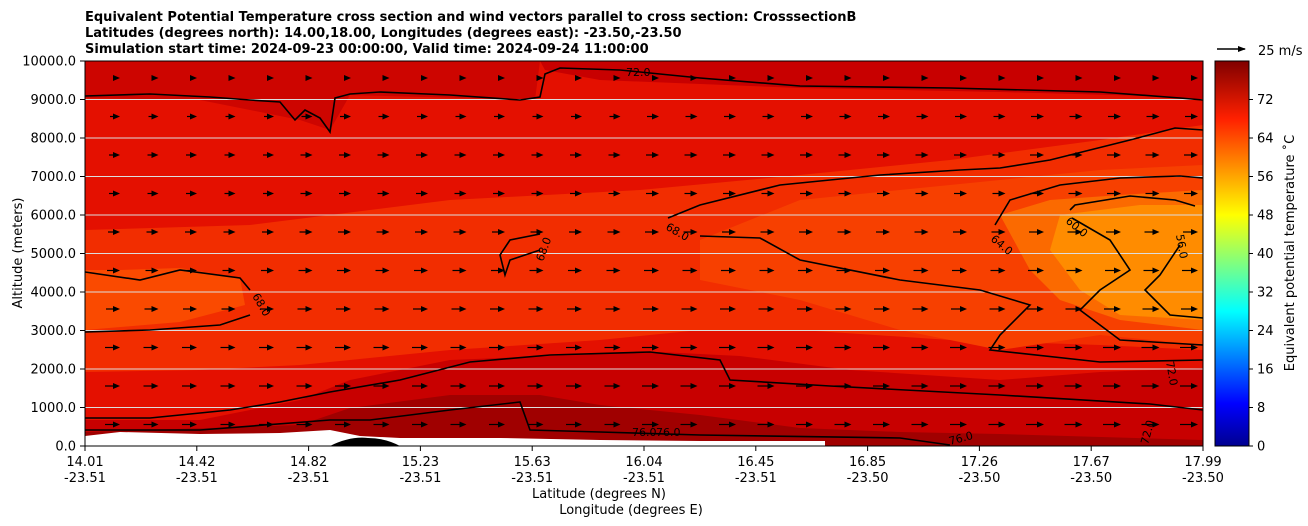  What do you see at coordinates (1203, 478) in the screenshot?
I see `x-tick-label-longitude: -23.50` at bounding box center [1203, 478].